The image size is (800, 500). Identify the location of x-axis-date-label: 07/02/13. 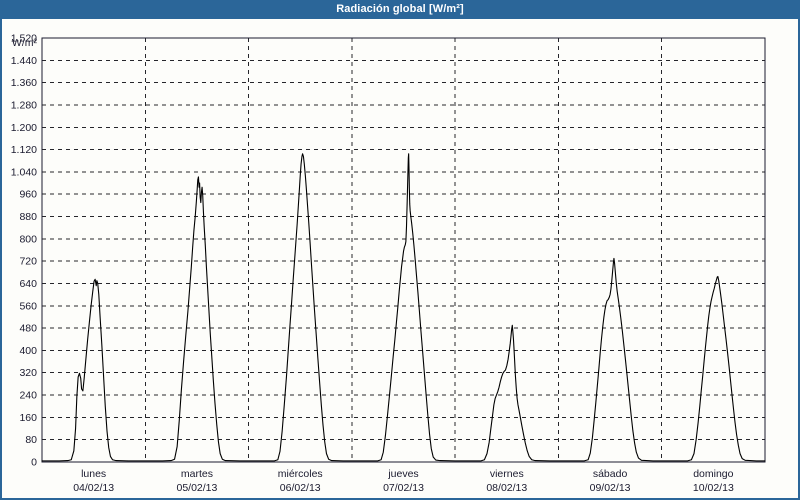
(403, 488).